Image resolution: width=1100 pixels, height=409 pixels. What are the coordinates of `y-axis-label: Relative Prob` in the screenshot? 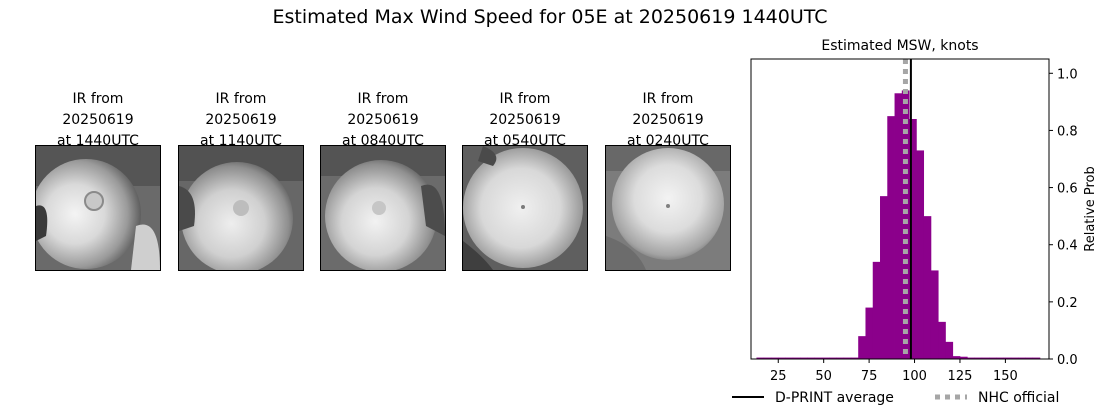 It's located at (1090, 208).